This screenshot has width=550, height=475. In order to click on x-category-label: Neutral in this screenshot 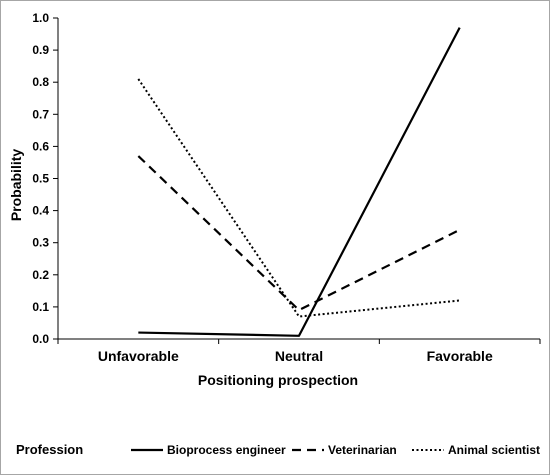, I will do `click(299, 356)`.